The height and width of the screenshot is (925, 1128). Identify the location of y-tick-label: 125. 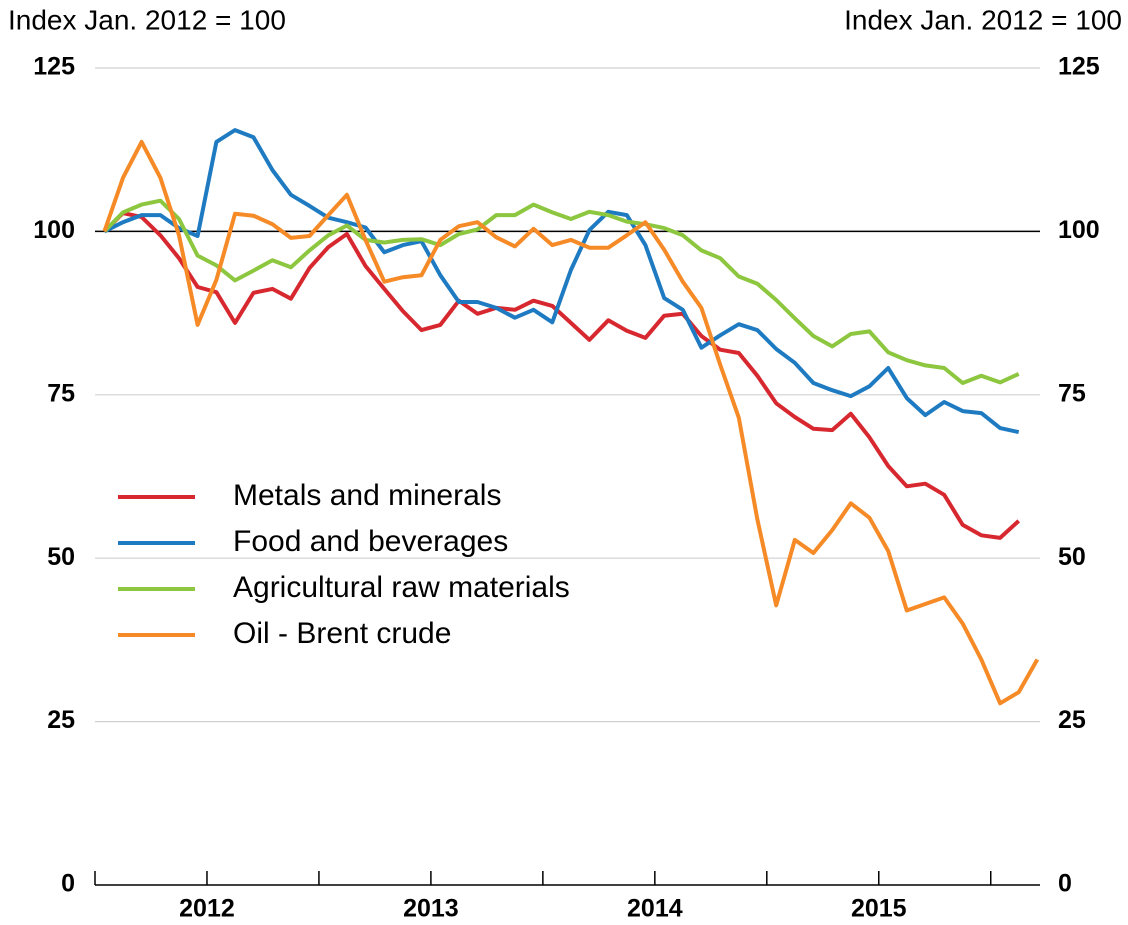
(54, 67).